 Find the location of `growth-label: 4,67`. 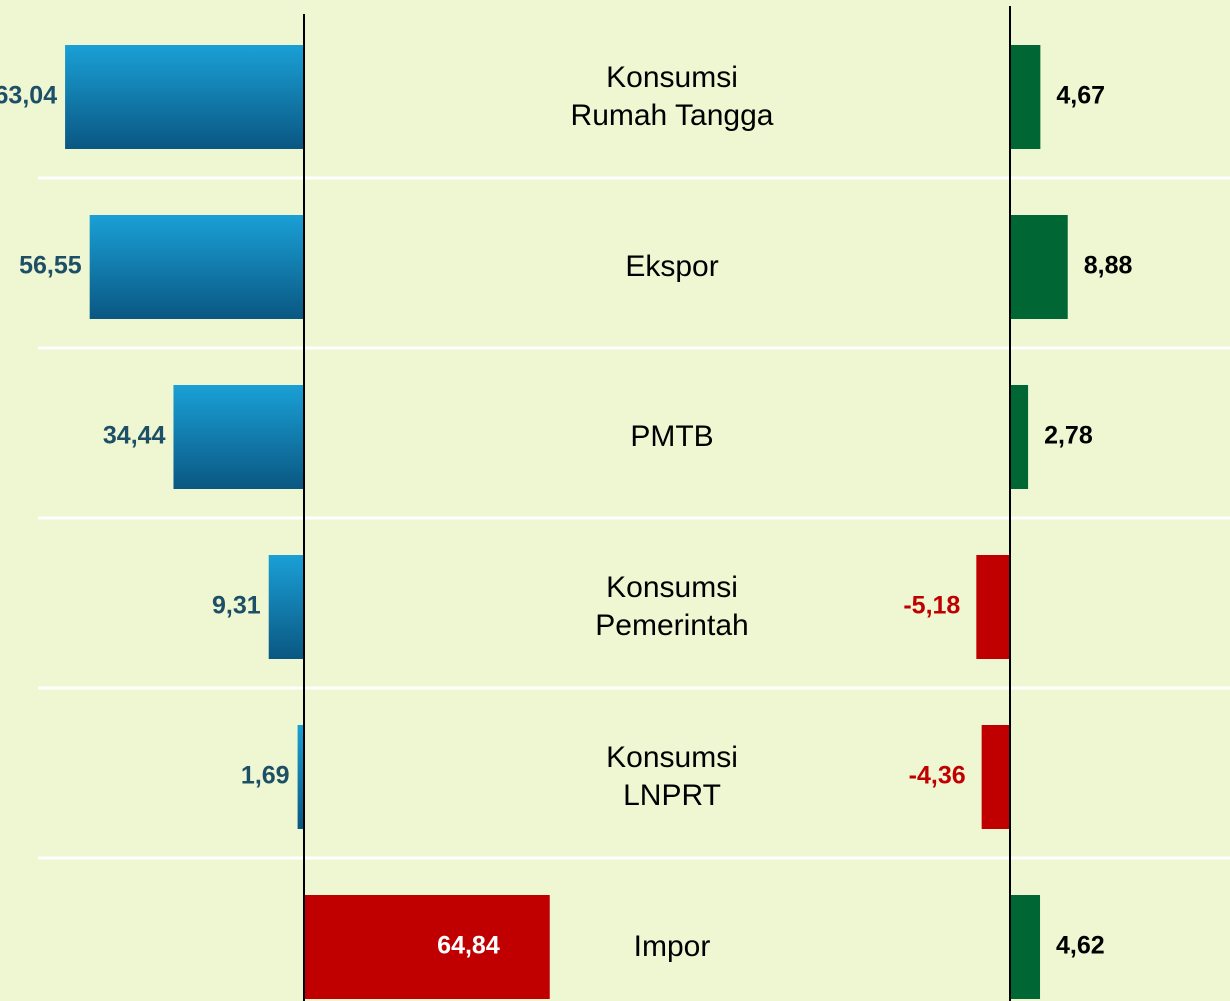

growth-label: 4,67 is located at coordinates (1080, 96).